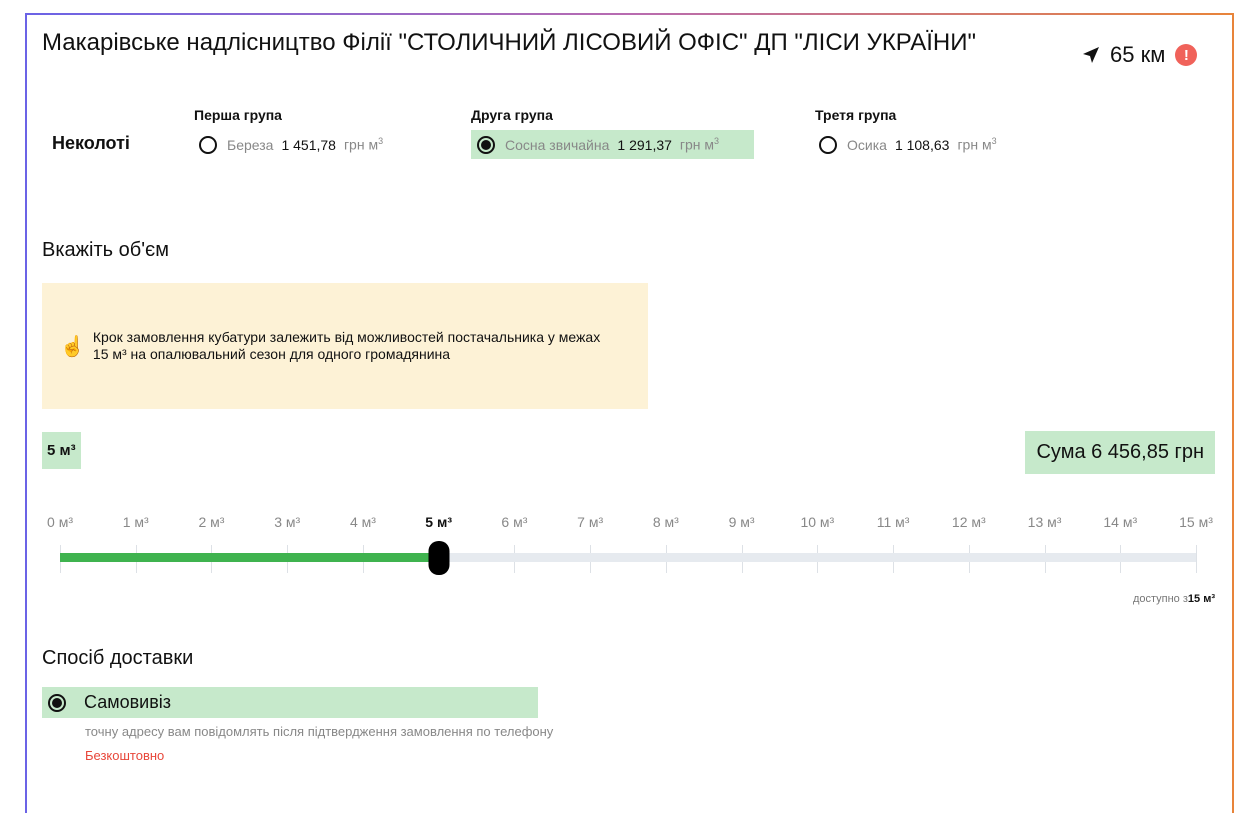  I want to click on wood-option-pine: Сосна звичайна 1 291,37 грн м3, so click(612, 144).